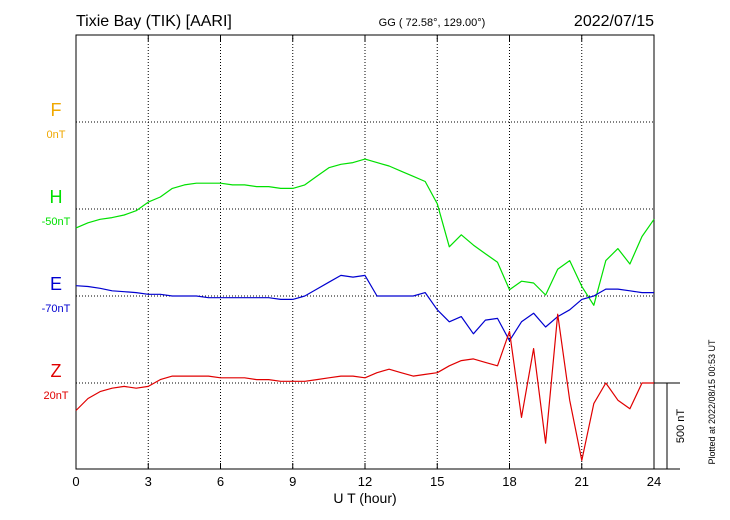 This screenshot has height=520, width=730. I want to click on coordinates-label: GG ( 72.58°, 129.00°), so click(432, 23).